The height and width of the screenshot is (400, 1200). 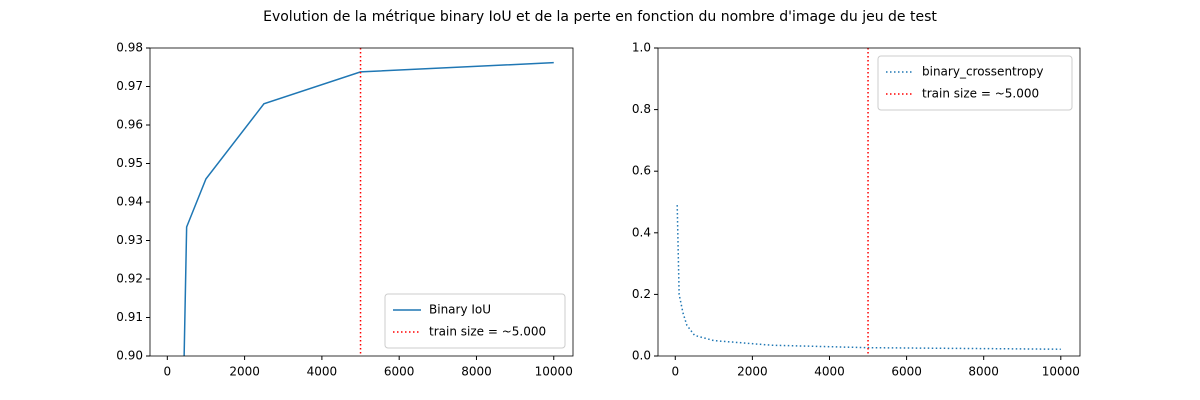 What do you see at coordinates (641, 48) in the screenshot?
I see `y-tick-label: 1.0` at bounding box center [641, 48].